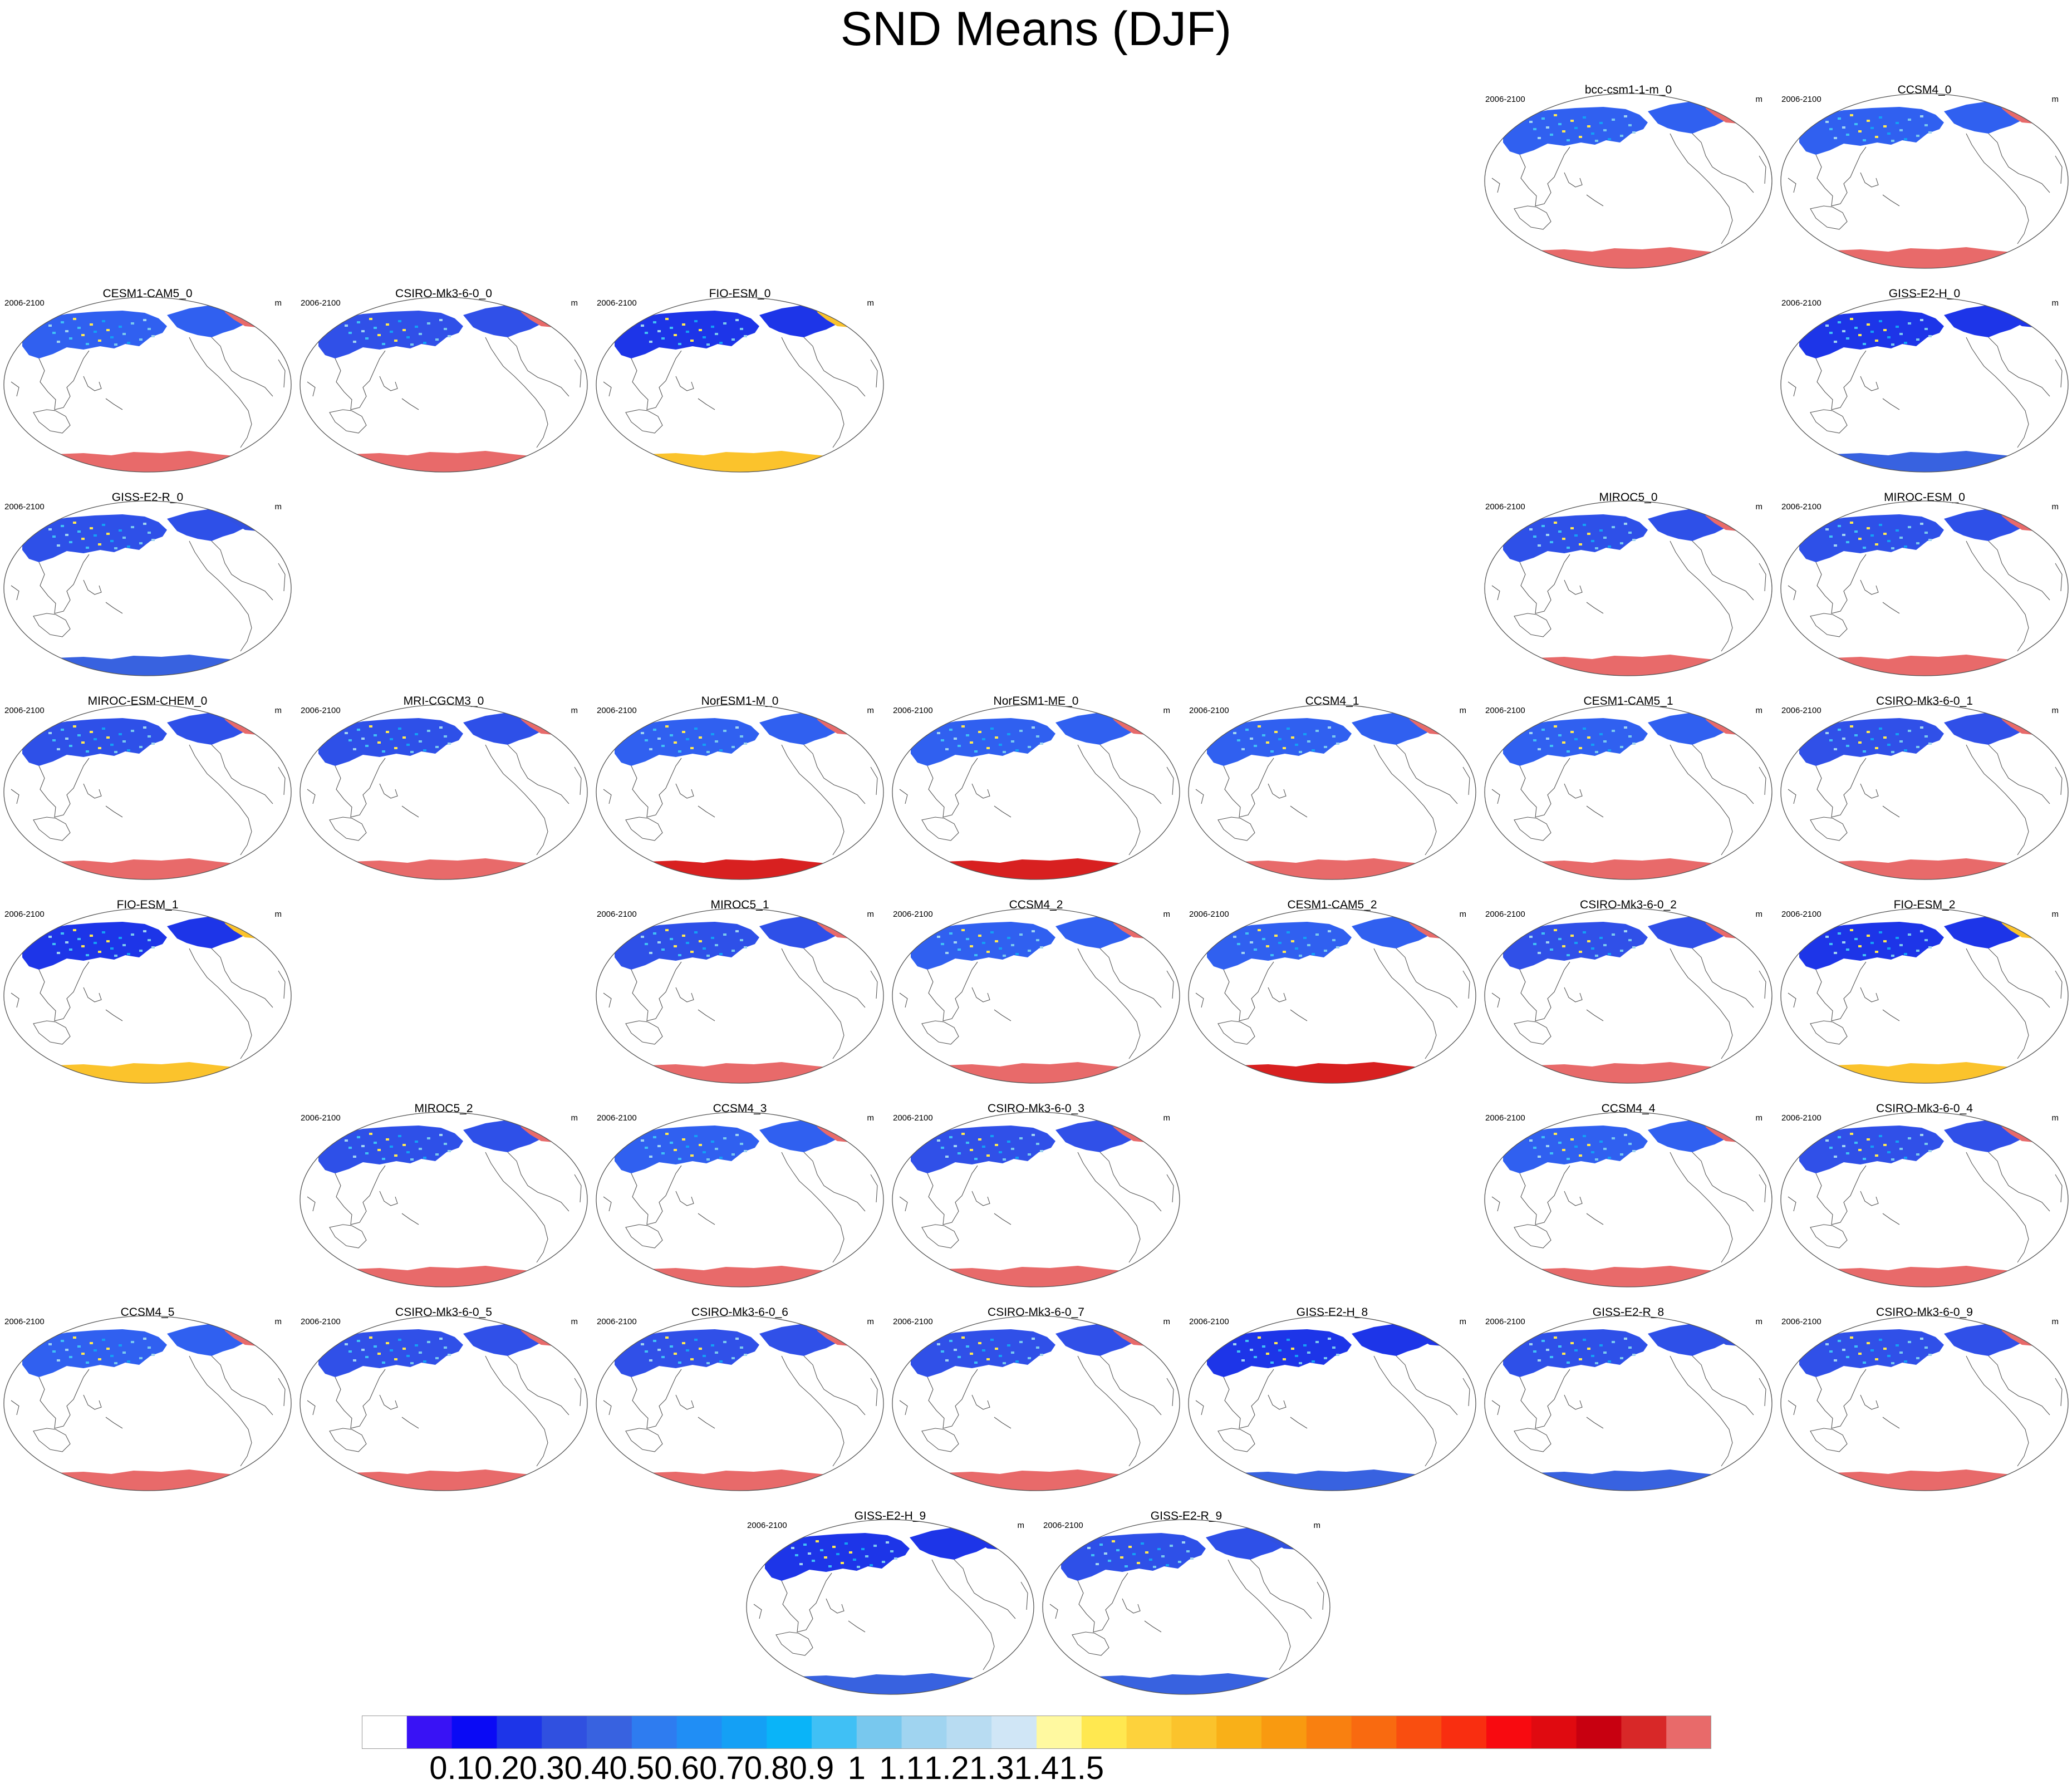 The width and height of the screenshot is (2072, 1789). What do you see at coordinates (1924, 1108) in the screenshot?
I see `panel-title: CSIRO-Mk3-6-0_4` at bounding box center [1924, 1108].